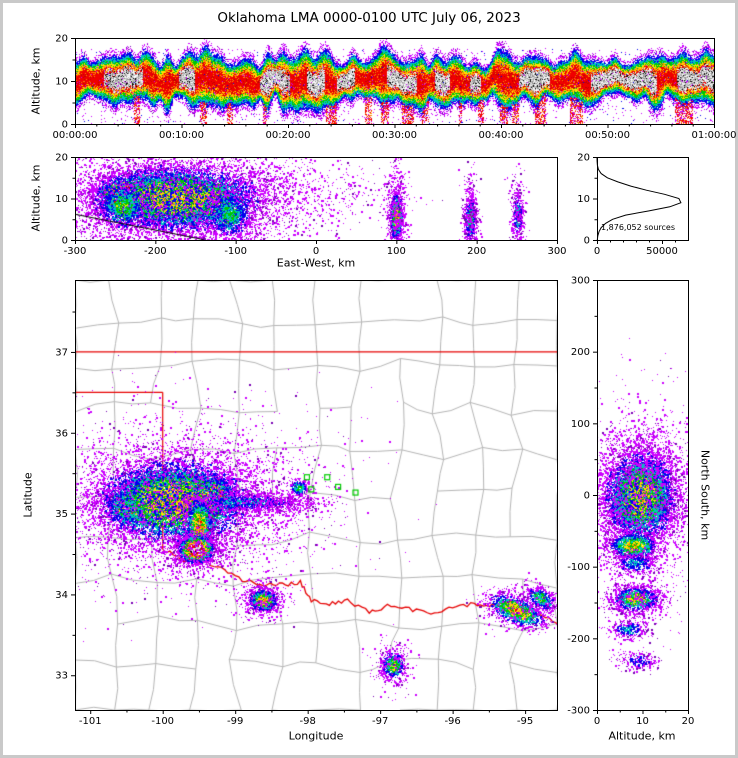 The height and width of the screenshot is (758, 738). What do you see at coordinates (452, 721) in the screenshot?
I see `svg-text: -96` at bounding box center [452, 721].